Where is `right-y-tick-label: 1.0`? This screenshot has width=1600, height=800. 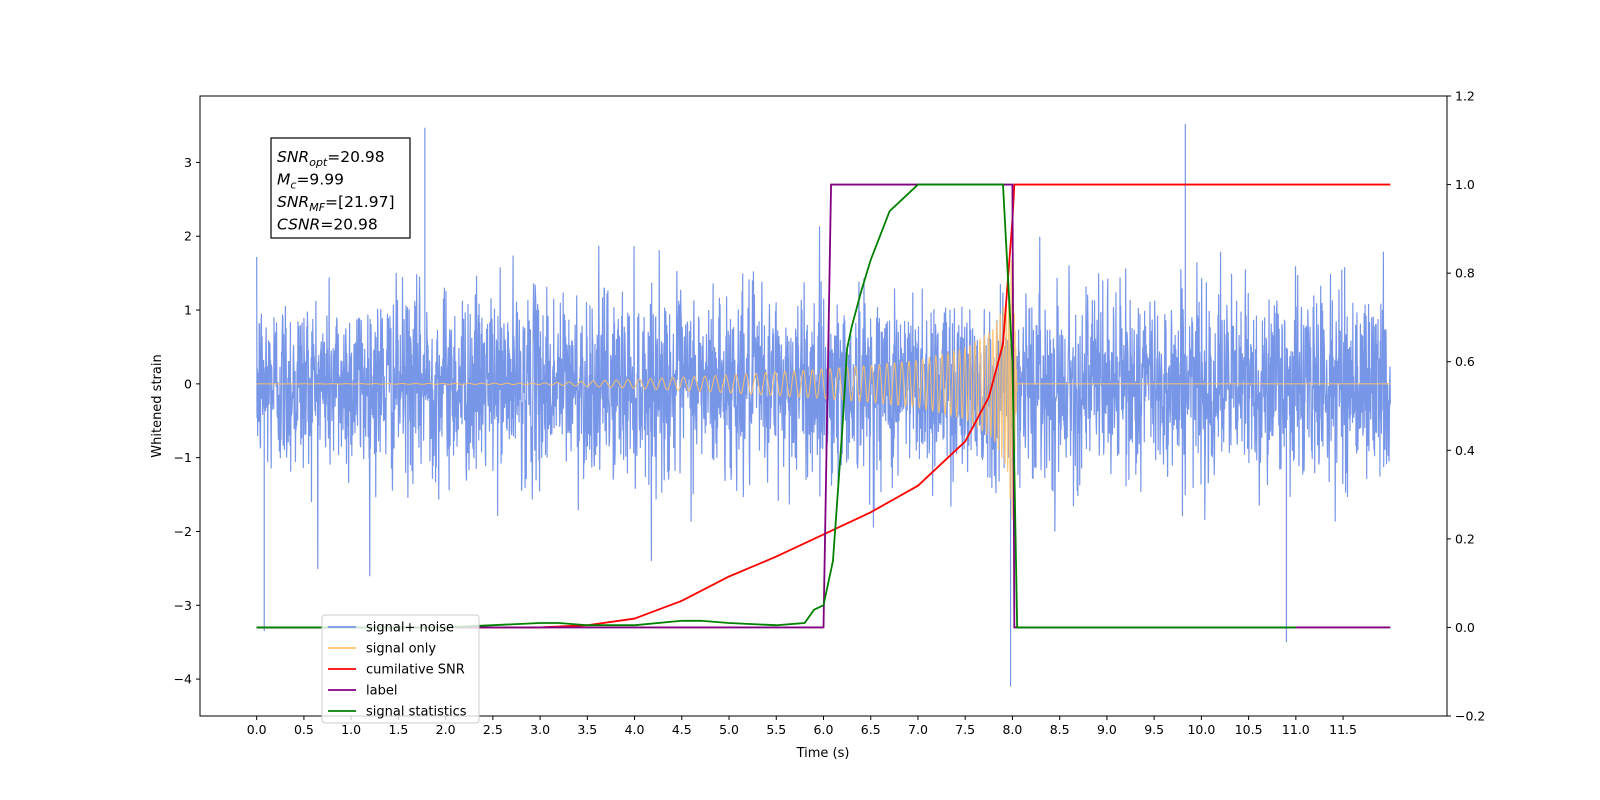
right-y-tick-label: 1.0 is located at coordinates (1465, 184).